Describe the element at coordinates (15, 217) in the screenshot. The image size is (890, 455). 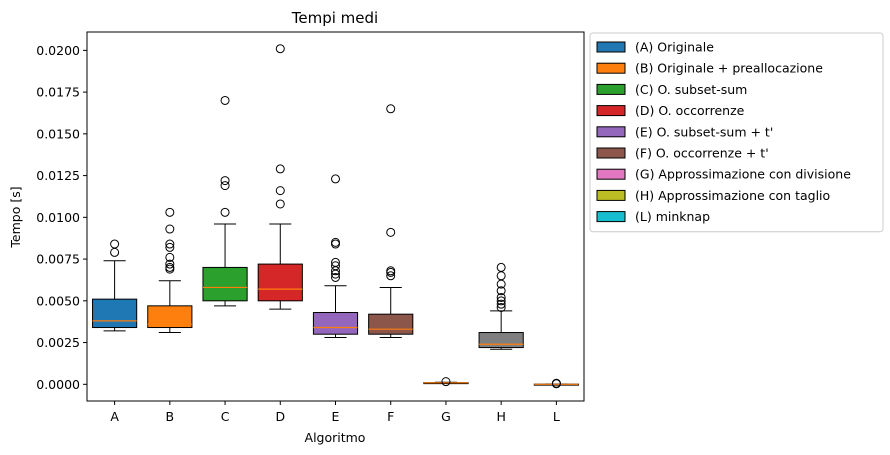
I see `y-axis-title: Tempo [s]` at that location.